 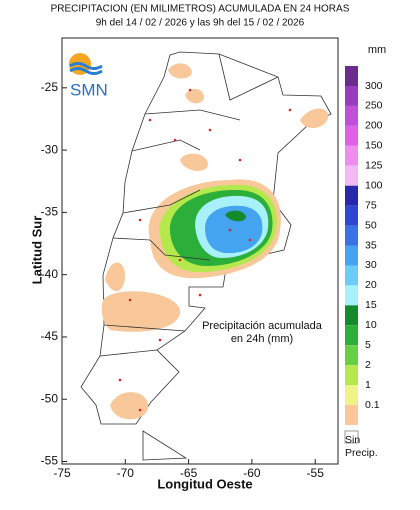 What do you see at coordinates (371, 285) in the screenshot?
I see `legend-label: 20` at bounding box center [371, 285].